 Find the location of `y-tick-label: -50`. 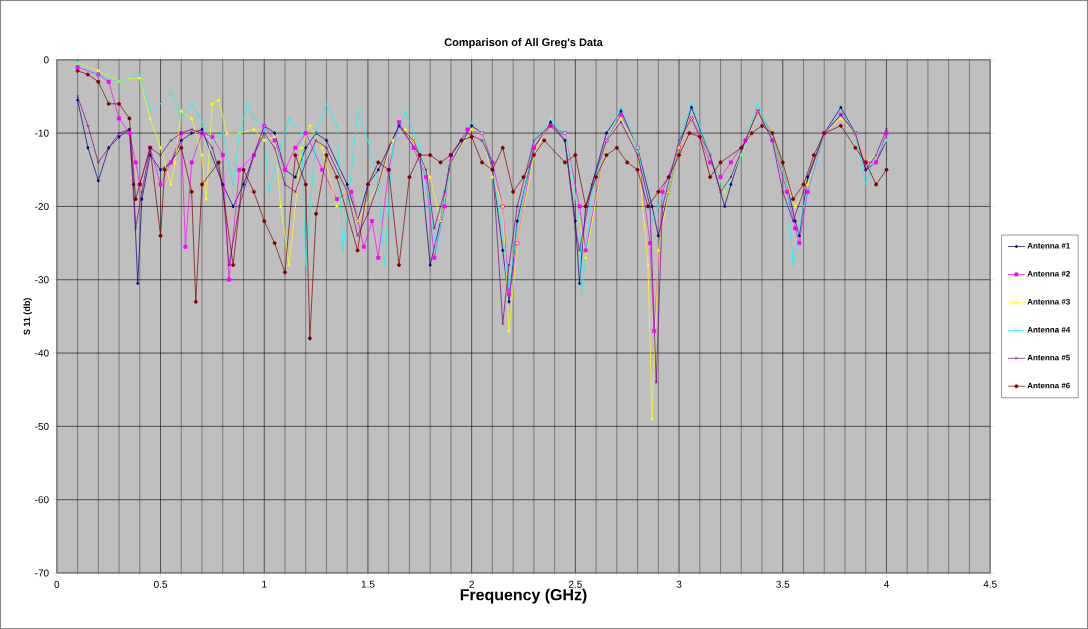

y-tick-label: -50 is located at coordinates (42, 426).